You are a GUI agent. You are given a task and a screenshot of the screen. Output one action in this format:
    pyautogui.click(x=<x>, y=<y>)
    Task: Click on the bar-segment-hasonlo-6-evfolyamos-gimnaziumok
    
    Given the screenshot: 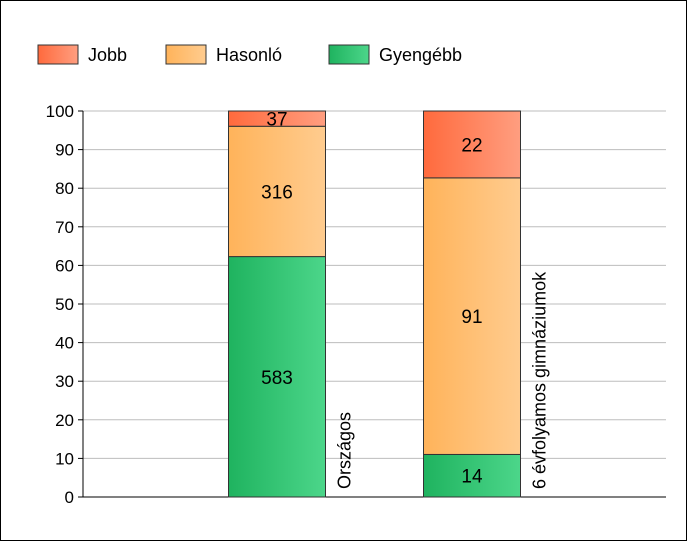 What is the action you would take?
    pyautogui.click(x=472, y=316)
    